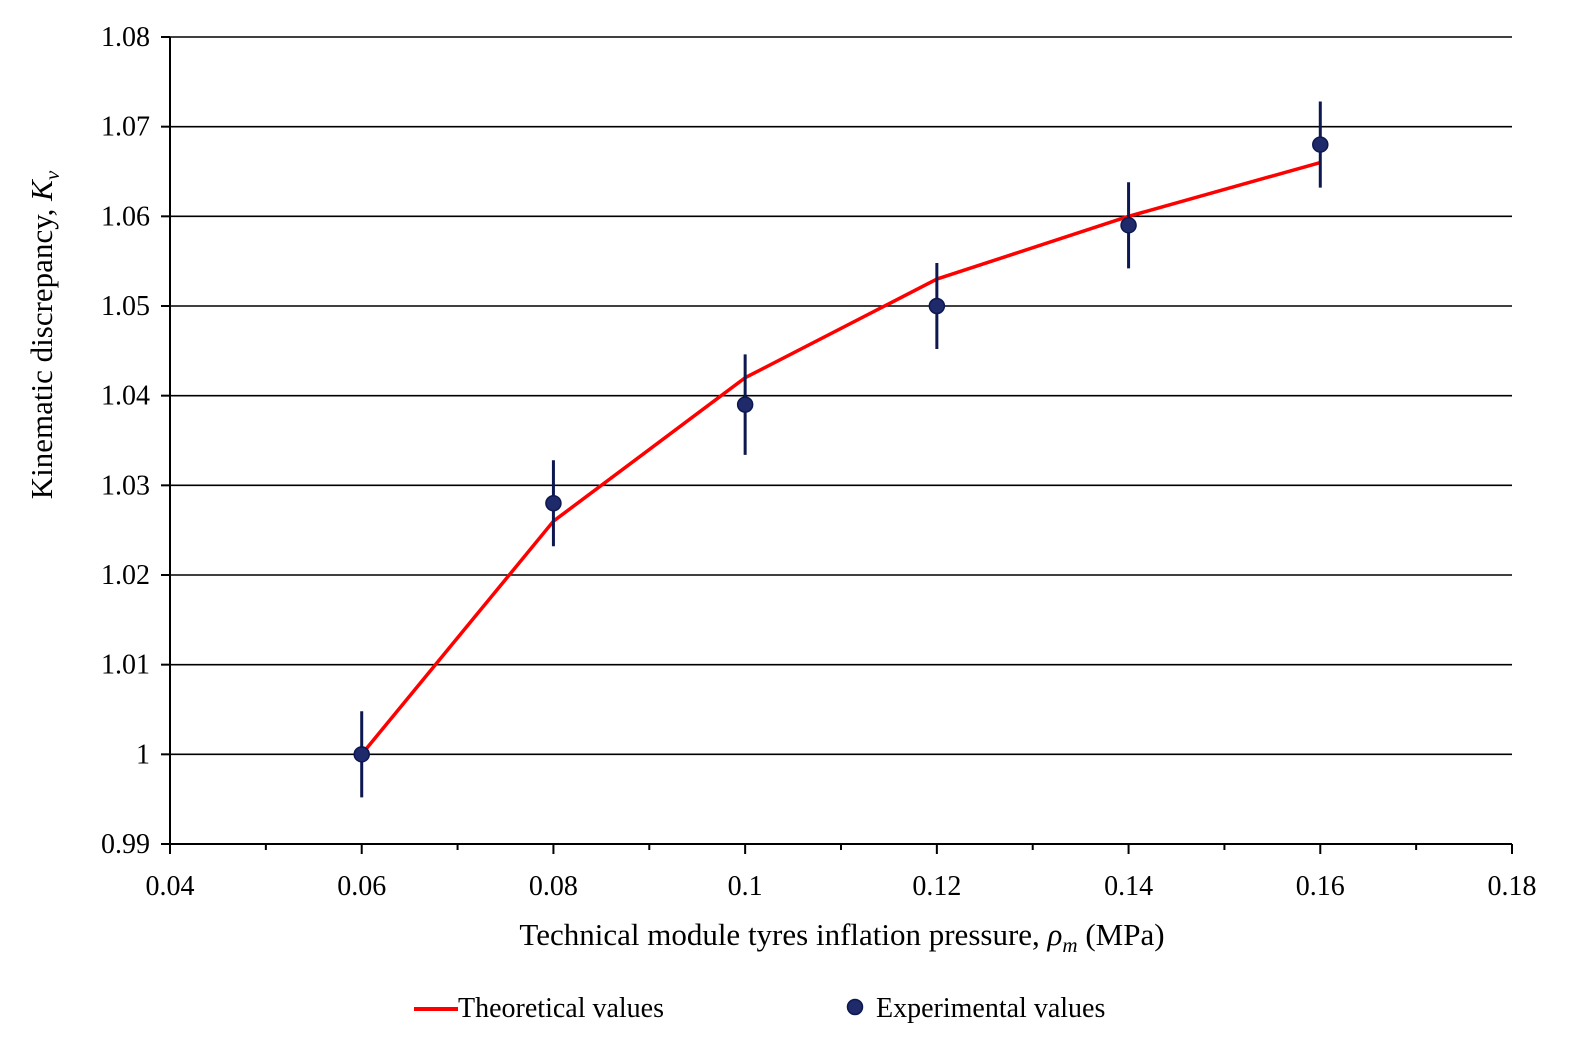  Describe the element at coordinates (745, 886) in the screenshot. I see `x-tick-label: 0.1` at that location.